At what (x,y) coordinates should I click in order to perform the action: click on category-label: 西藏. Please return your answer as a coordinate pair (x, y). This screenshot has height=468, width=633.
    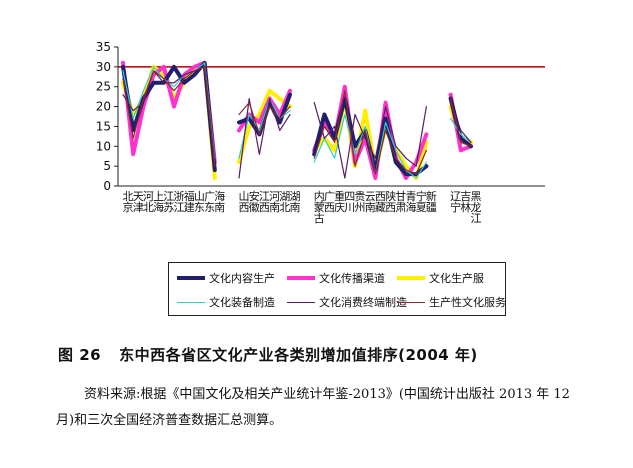
    Looking at the image, I should click on (380, 202).